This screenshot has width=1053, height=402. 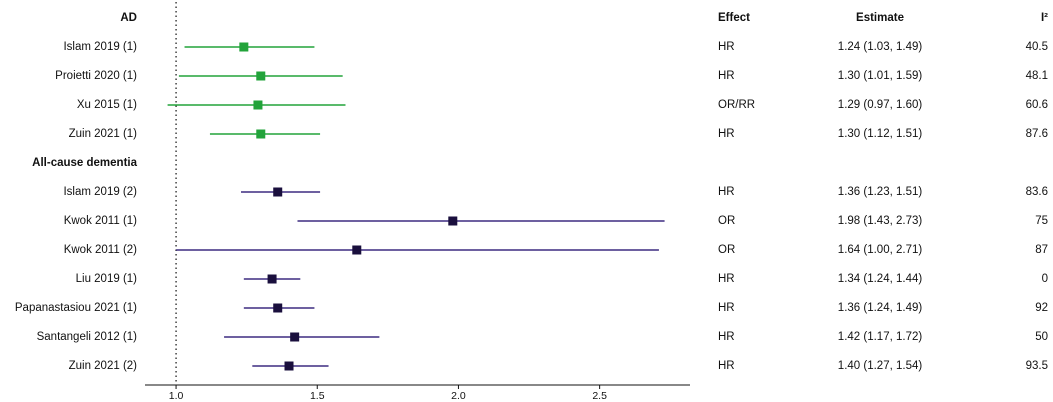 What do you see at coordinates (880, 18) in the screenshot?
I see `column-header: Estimate` at bounding box center [880, 18].